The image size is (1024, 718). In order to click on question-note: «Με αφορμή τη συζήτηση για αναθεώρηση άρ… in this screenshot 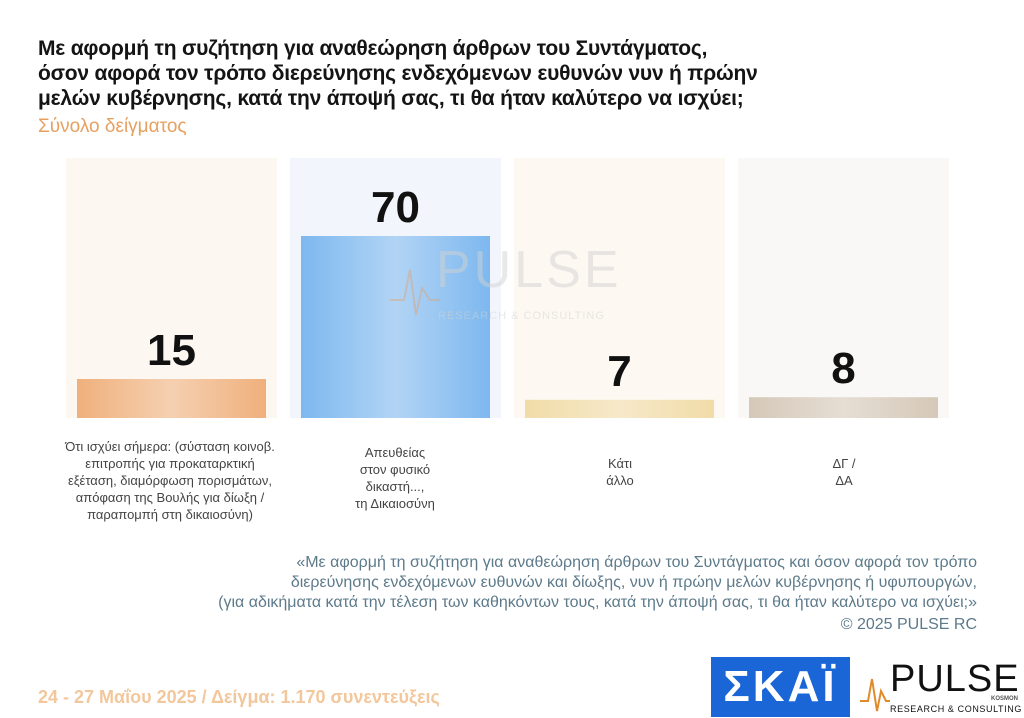, I will do `click(597, 594)`.